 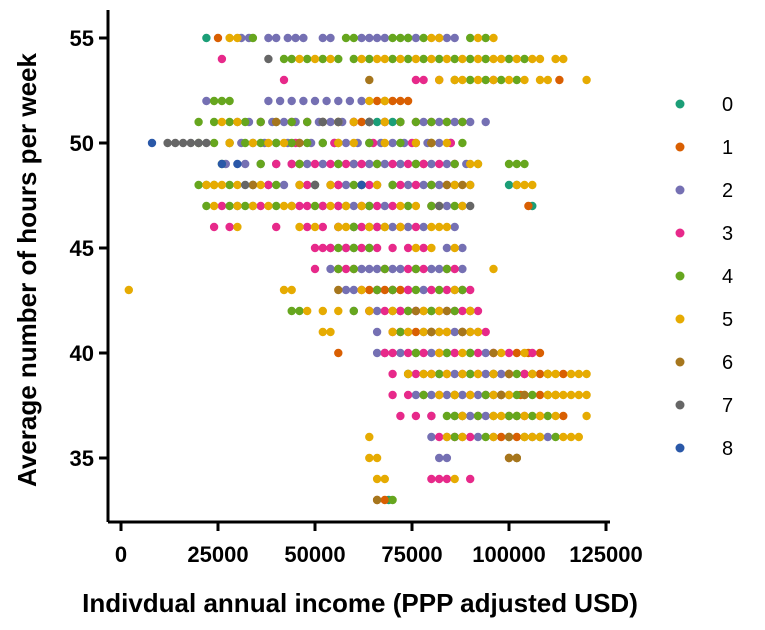 I want to click on legend-label: 8, so click(x=727, y=449).